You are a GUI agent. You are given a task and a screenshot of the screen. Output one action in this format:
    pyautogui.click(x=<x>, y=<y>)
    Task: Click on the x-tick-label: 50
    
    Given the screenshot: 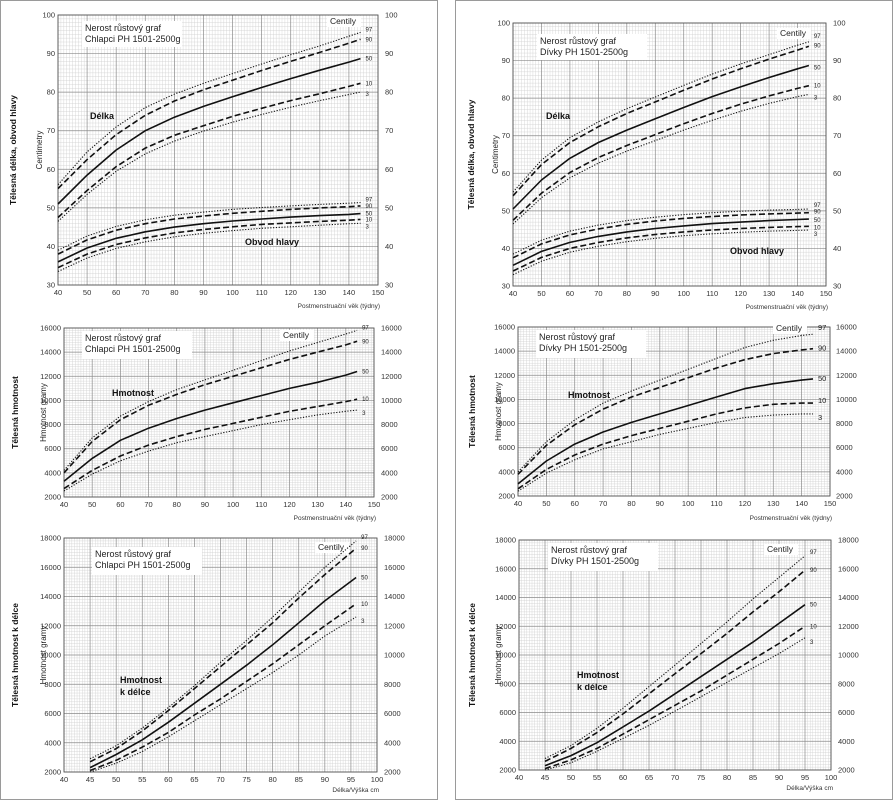 What is the action you would take?
    pyautogui.click(x=546, y=503)
    